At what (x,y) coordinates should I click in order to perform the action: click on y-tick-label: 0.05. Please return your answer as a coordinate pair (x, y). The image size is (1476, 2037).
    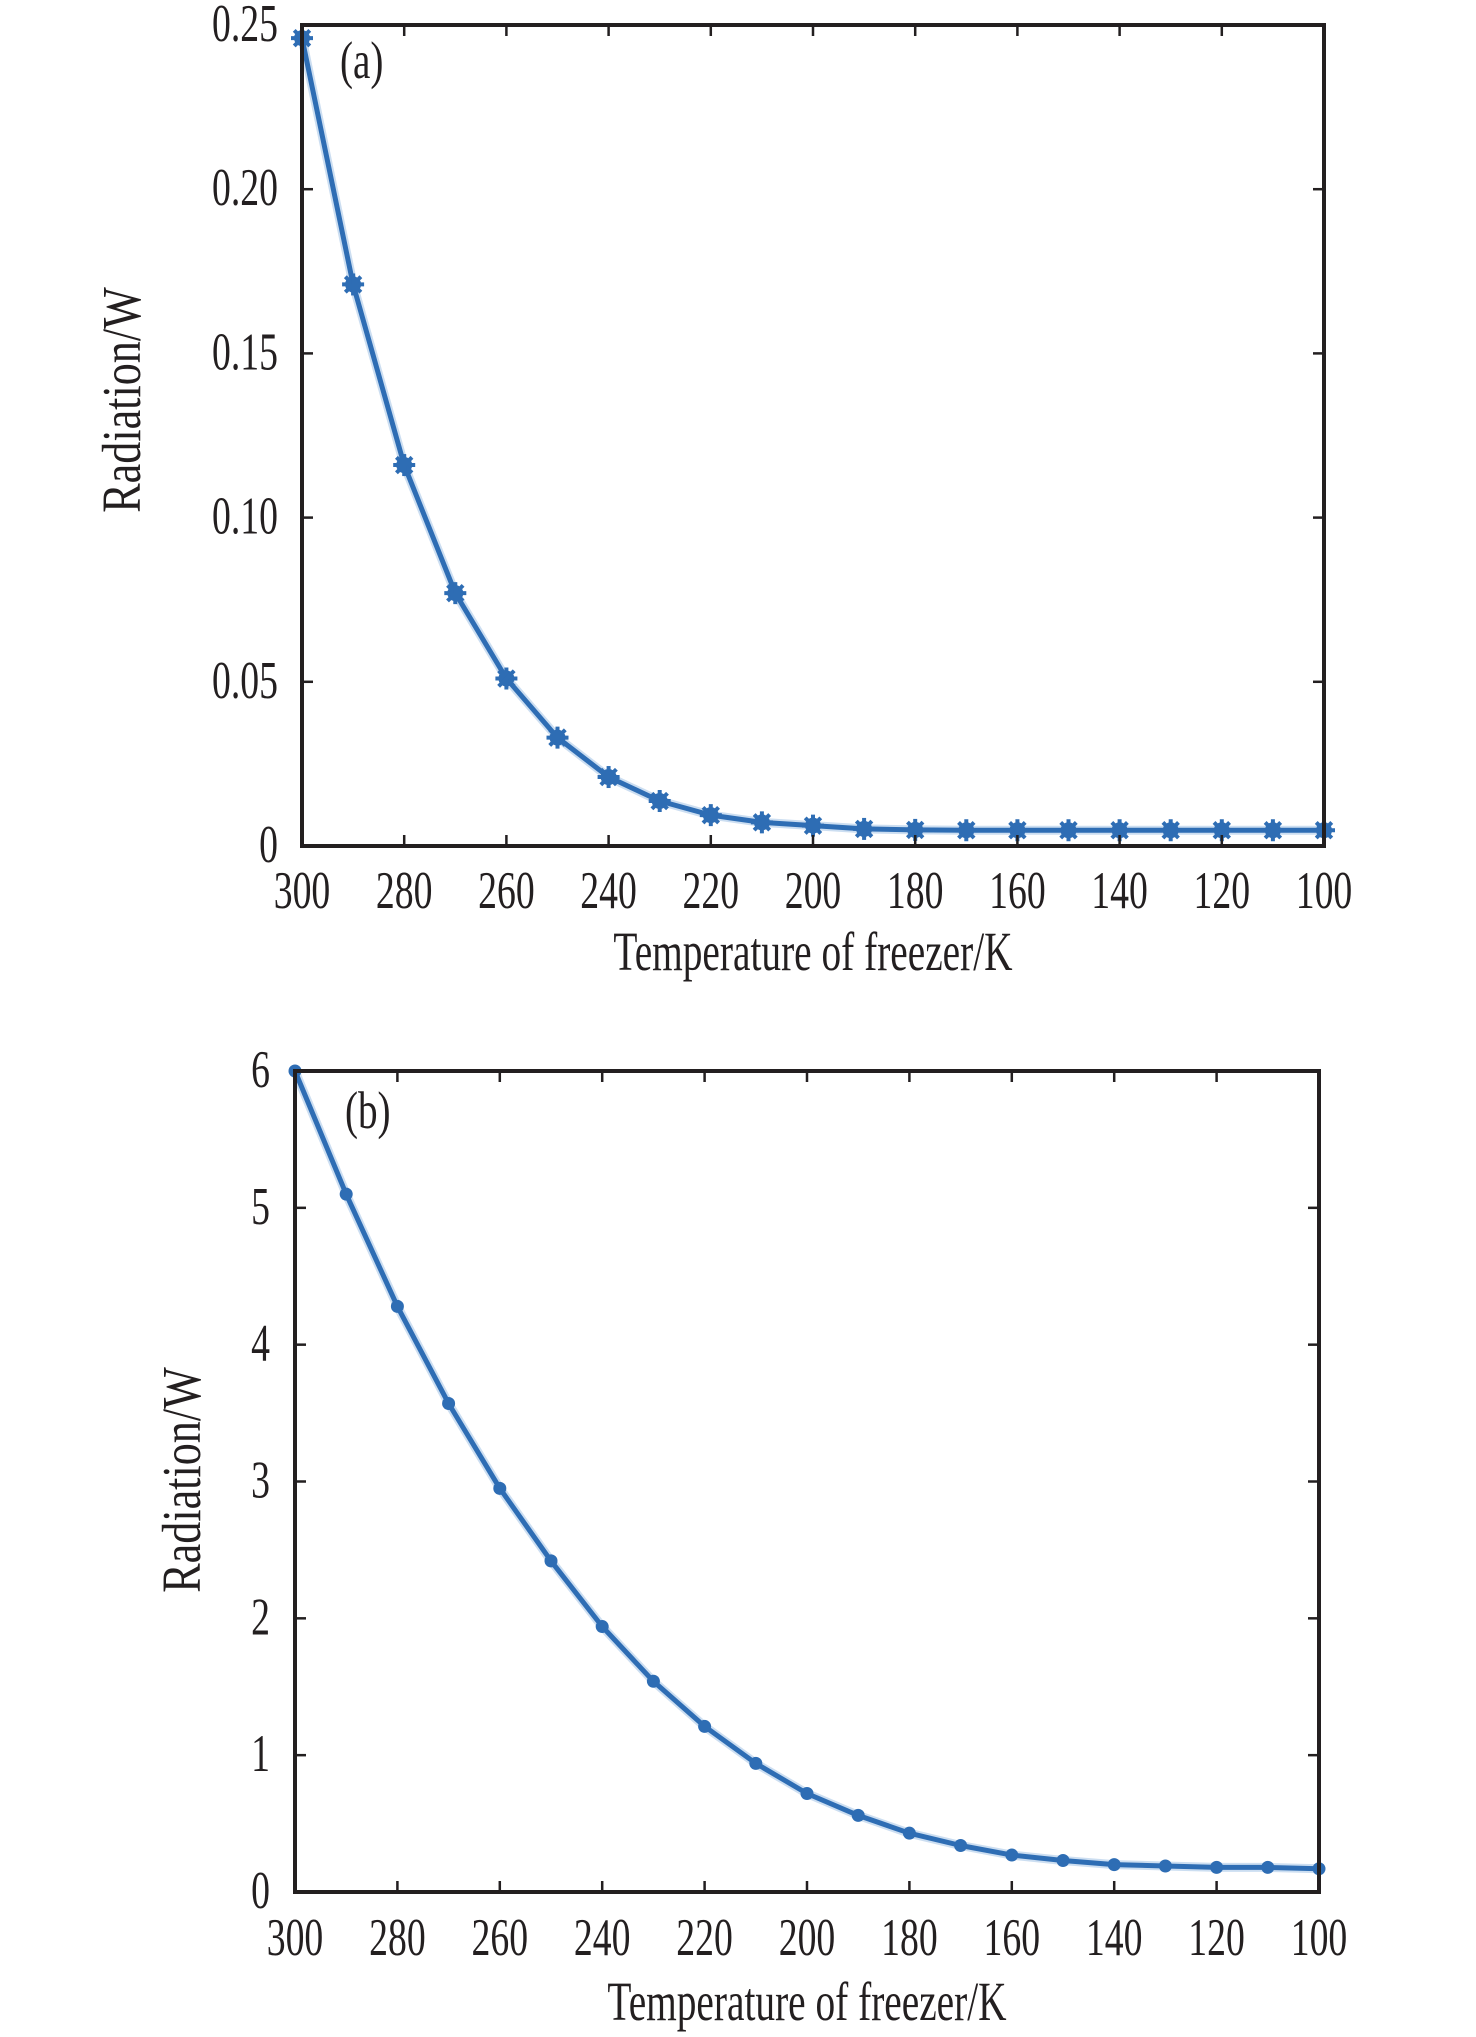
    Looking at the image, I should click on (245, 680).